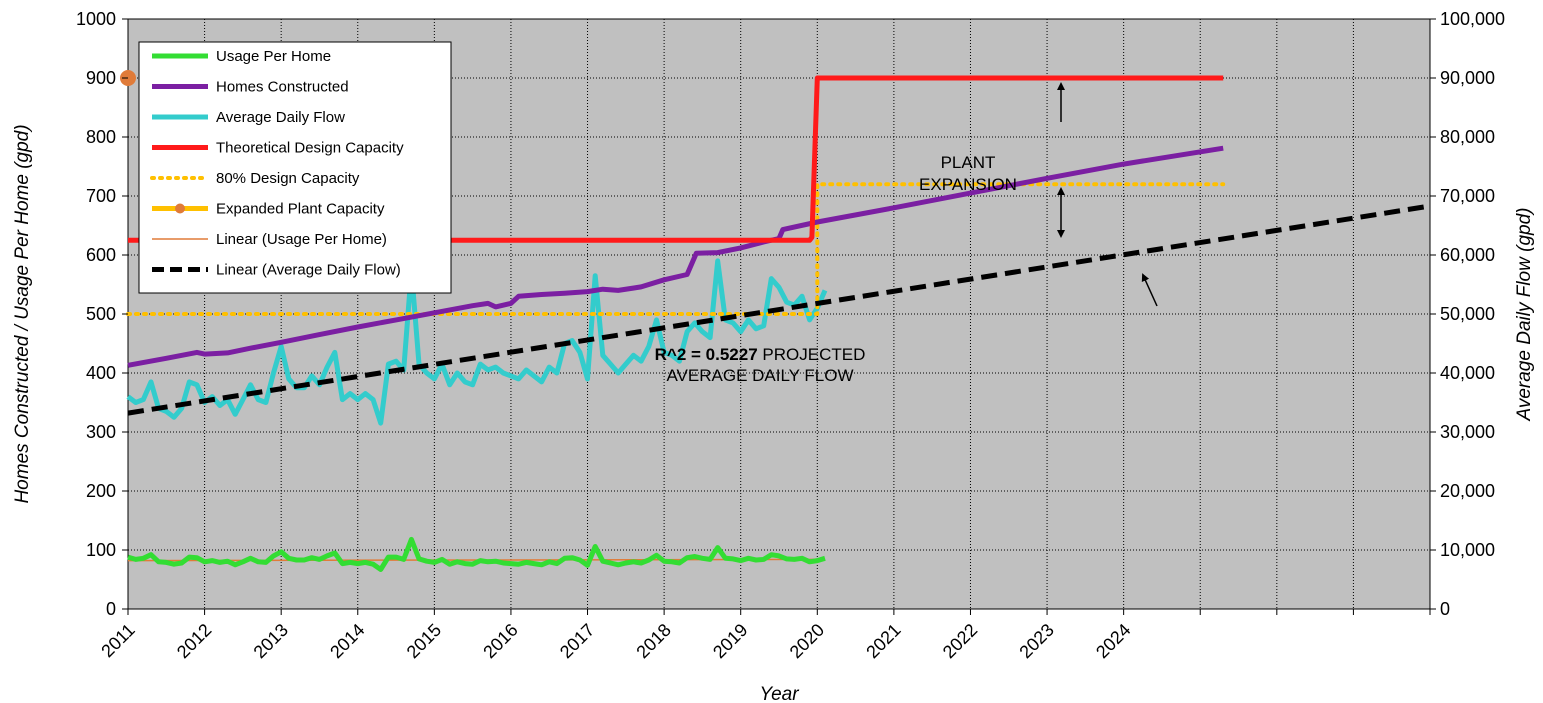 This screenshot has width=1543, height=703. I want to click on x-tick-label: 2020, so click(807, 641).